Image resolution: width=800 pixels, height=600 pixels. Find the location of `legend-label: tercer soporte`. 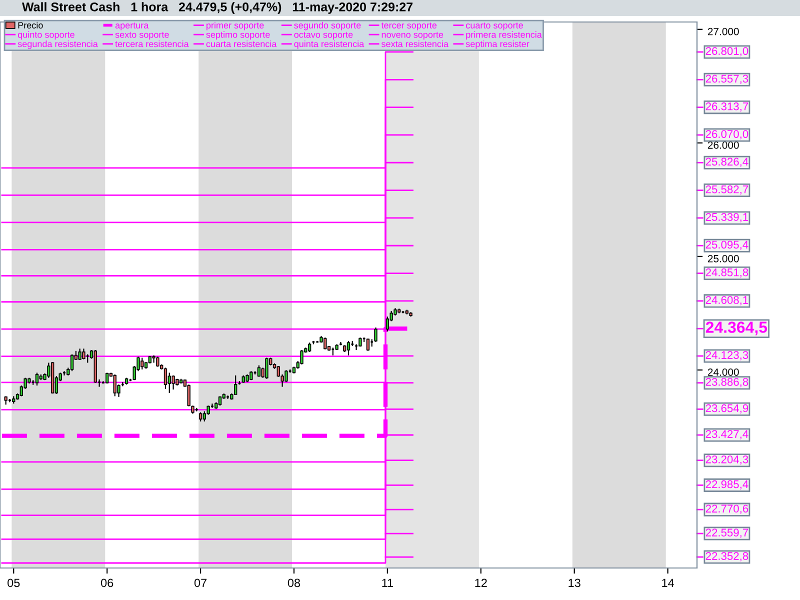

legend-label: tercer soporte is located at coordinates (409, 26).